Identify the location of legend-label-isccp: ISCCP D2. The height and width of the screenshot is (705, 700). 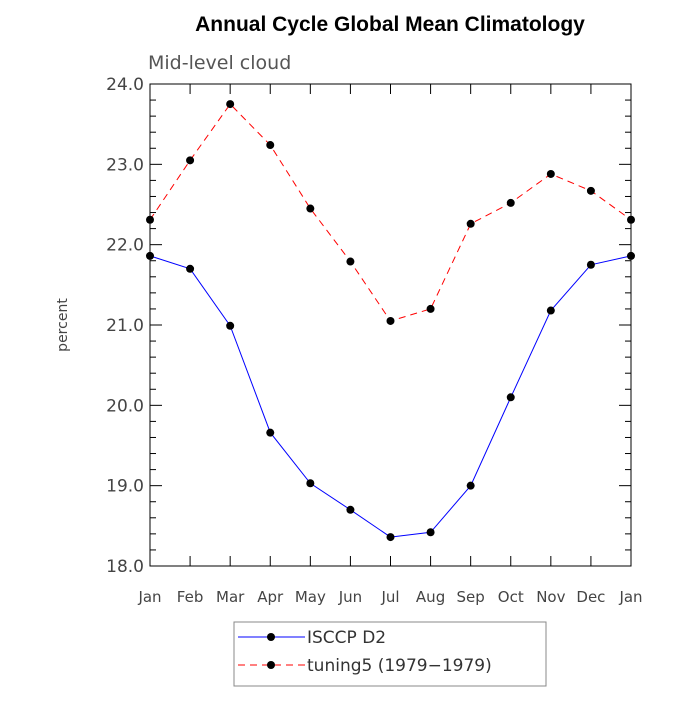
(346, 638).